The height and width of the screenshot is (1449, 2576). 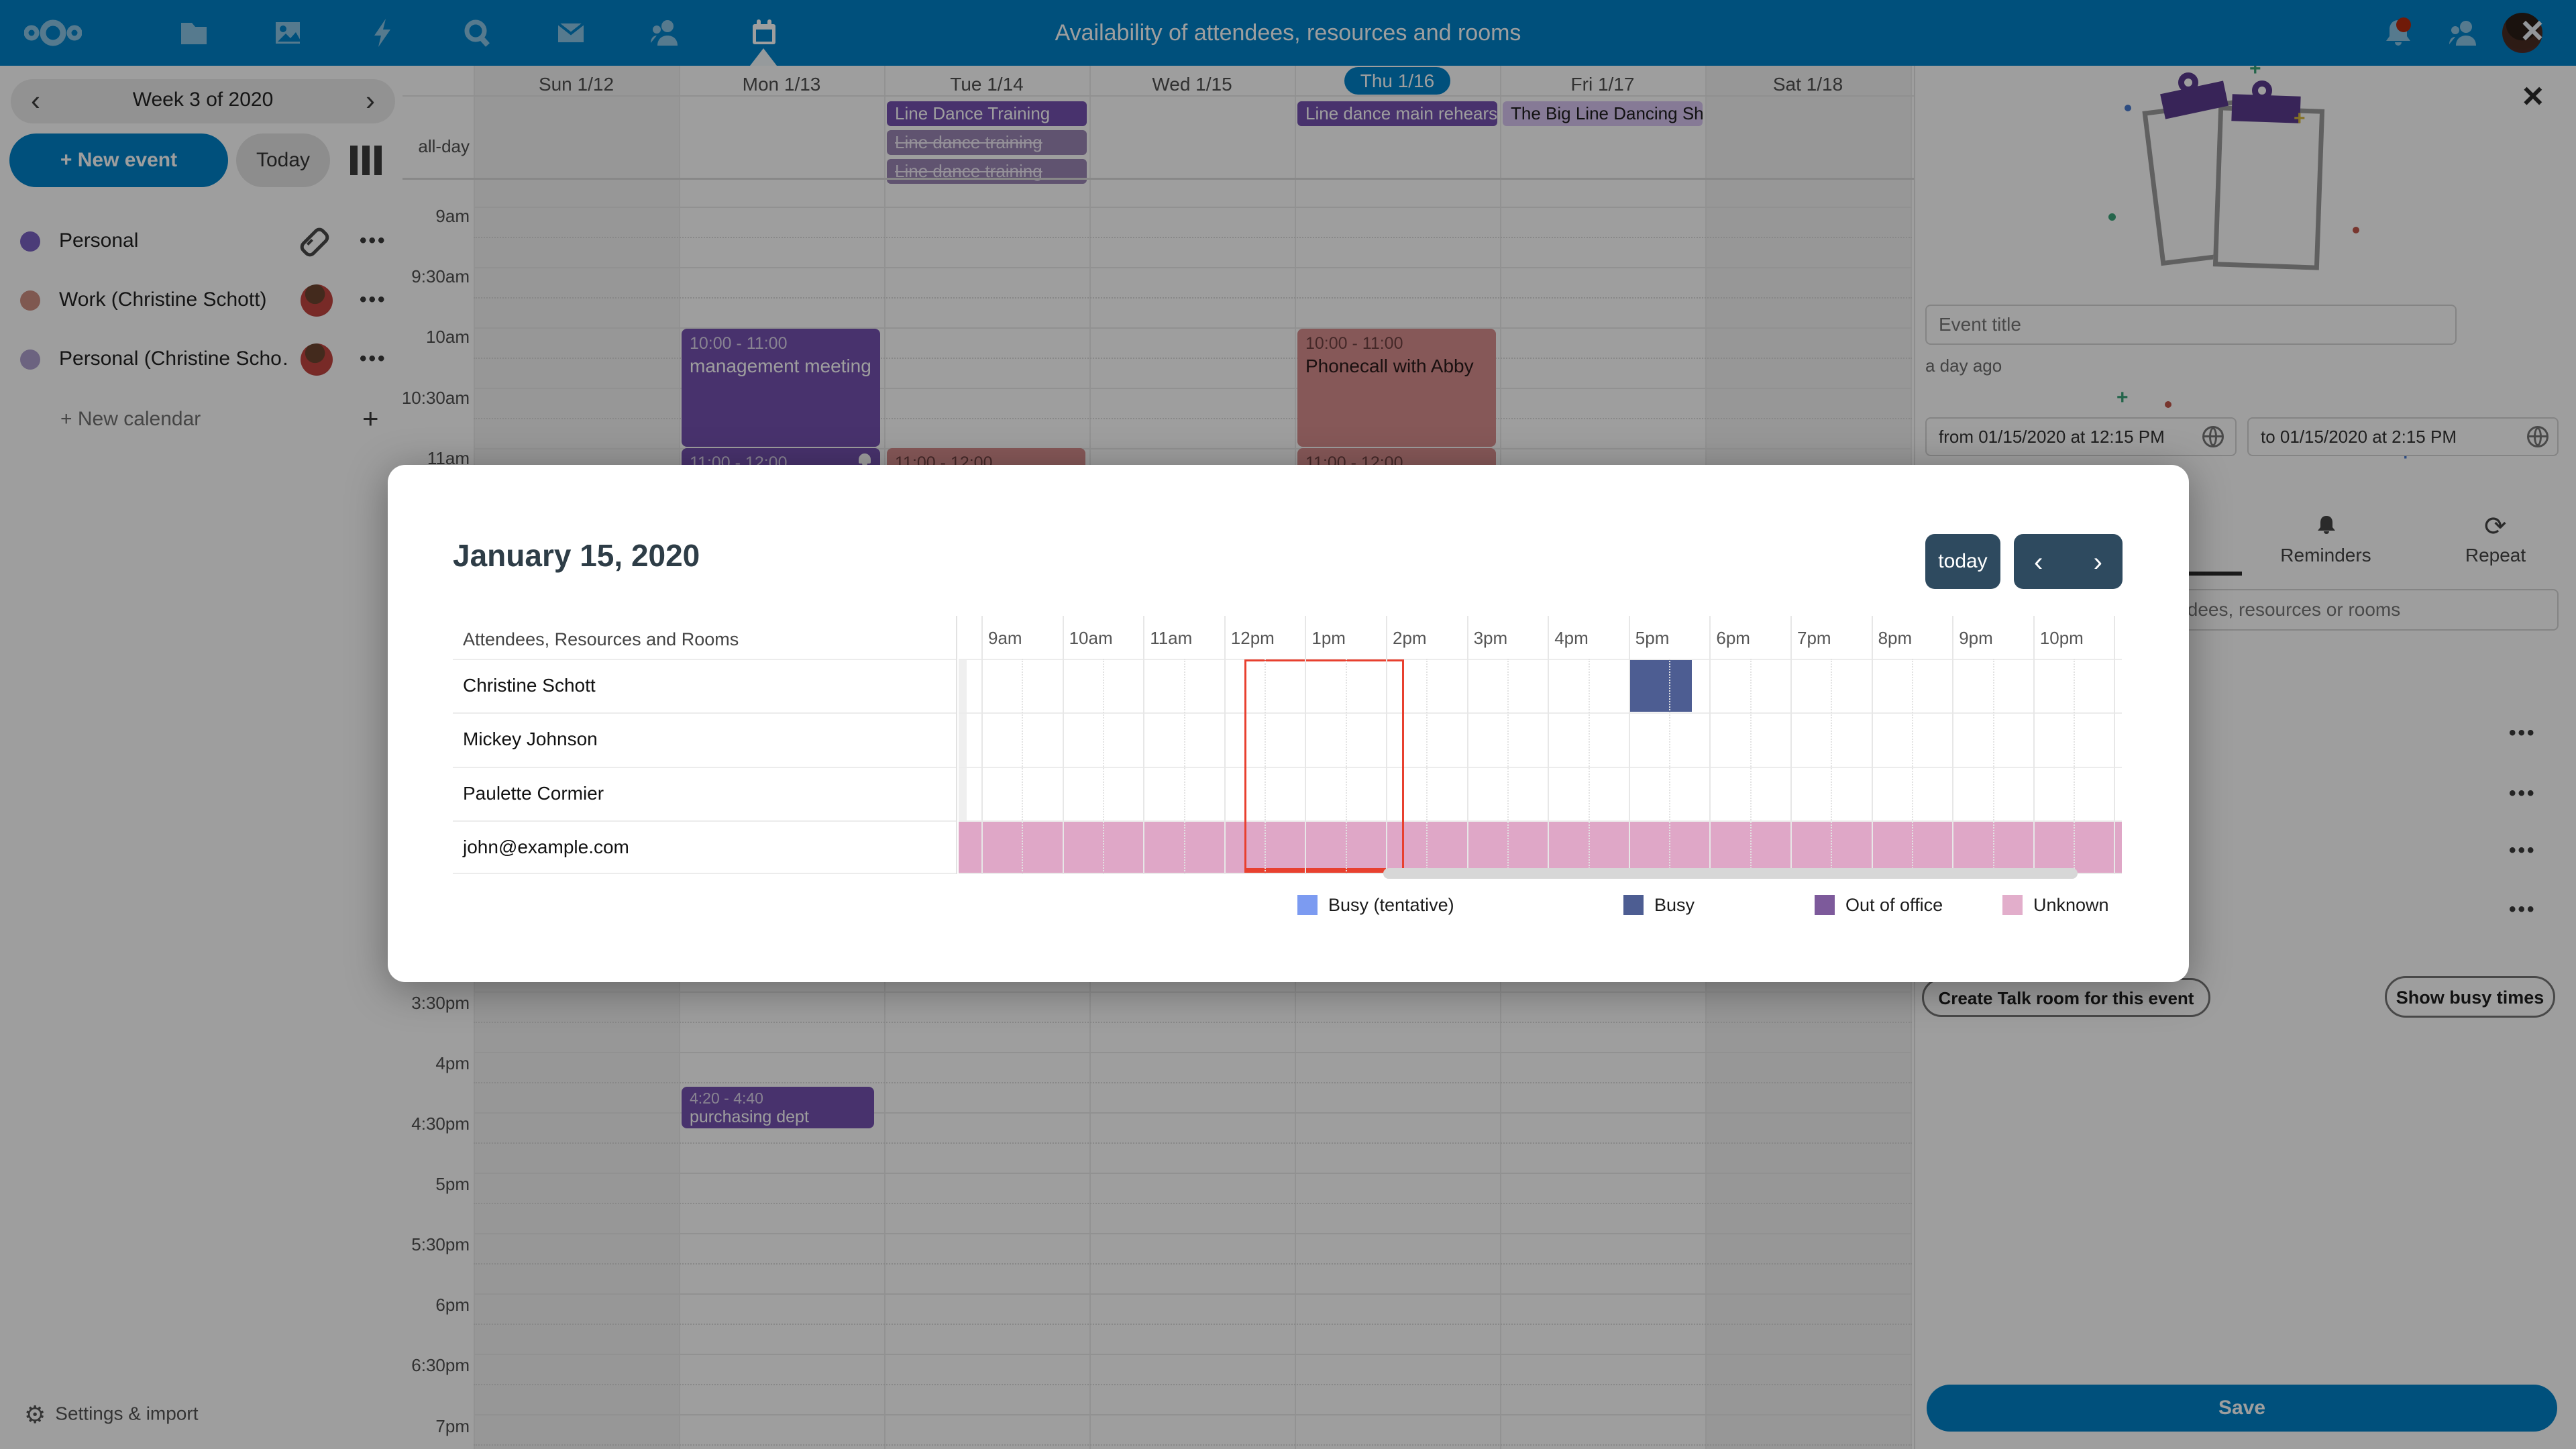 What do you see at coordinates (1571, 638) in the screenshot?
I see `timeline-hour-label: 4pm` at bounding box center [1571, 638].